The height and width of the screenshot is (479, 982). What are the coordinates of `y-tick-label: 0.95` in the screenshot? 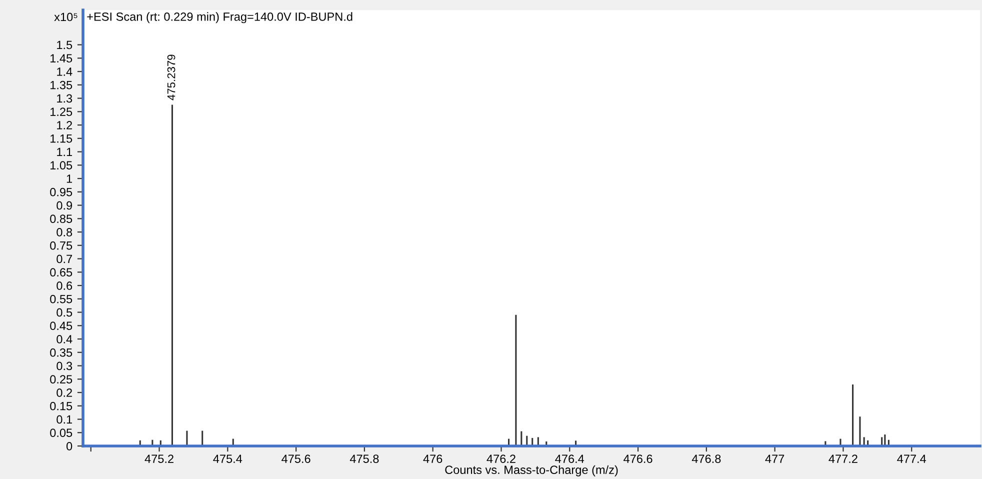 It's located at (61, 192).